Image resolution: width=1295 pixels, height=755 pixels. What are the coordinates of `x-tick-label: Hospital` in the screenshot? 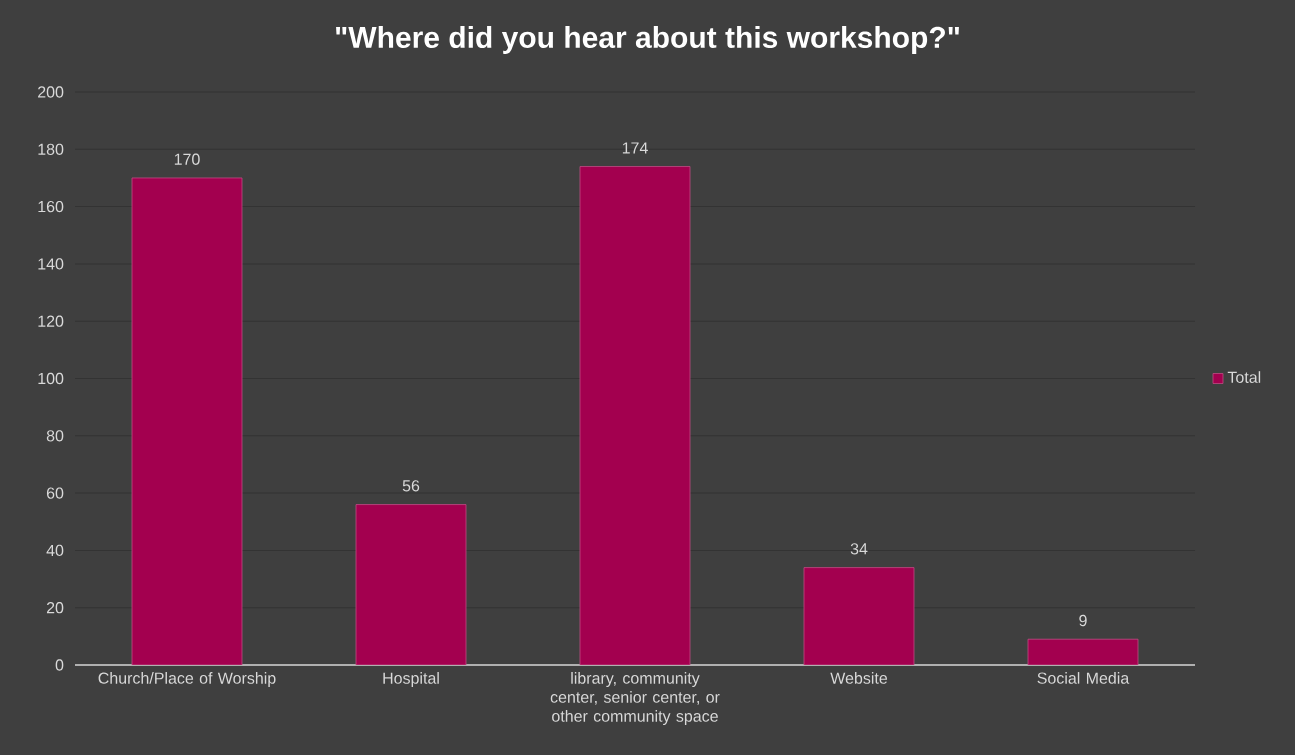 It's located at (411, 679).